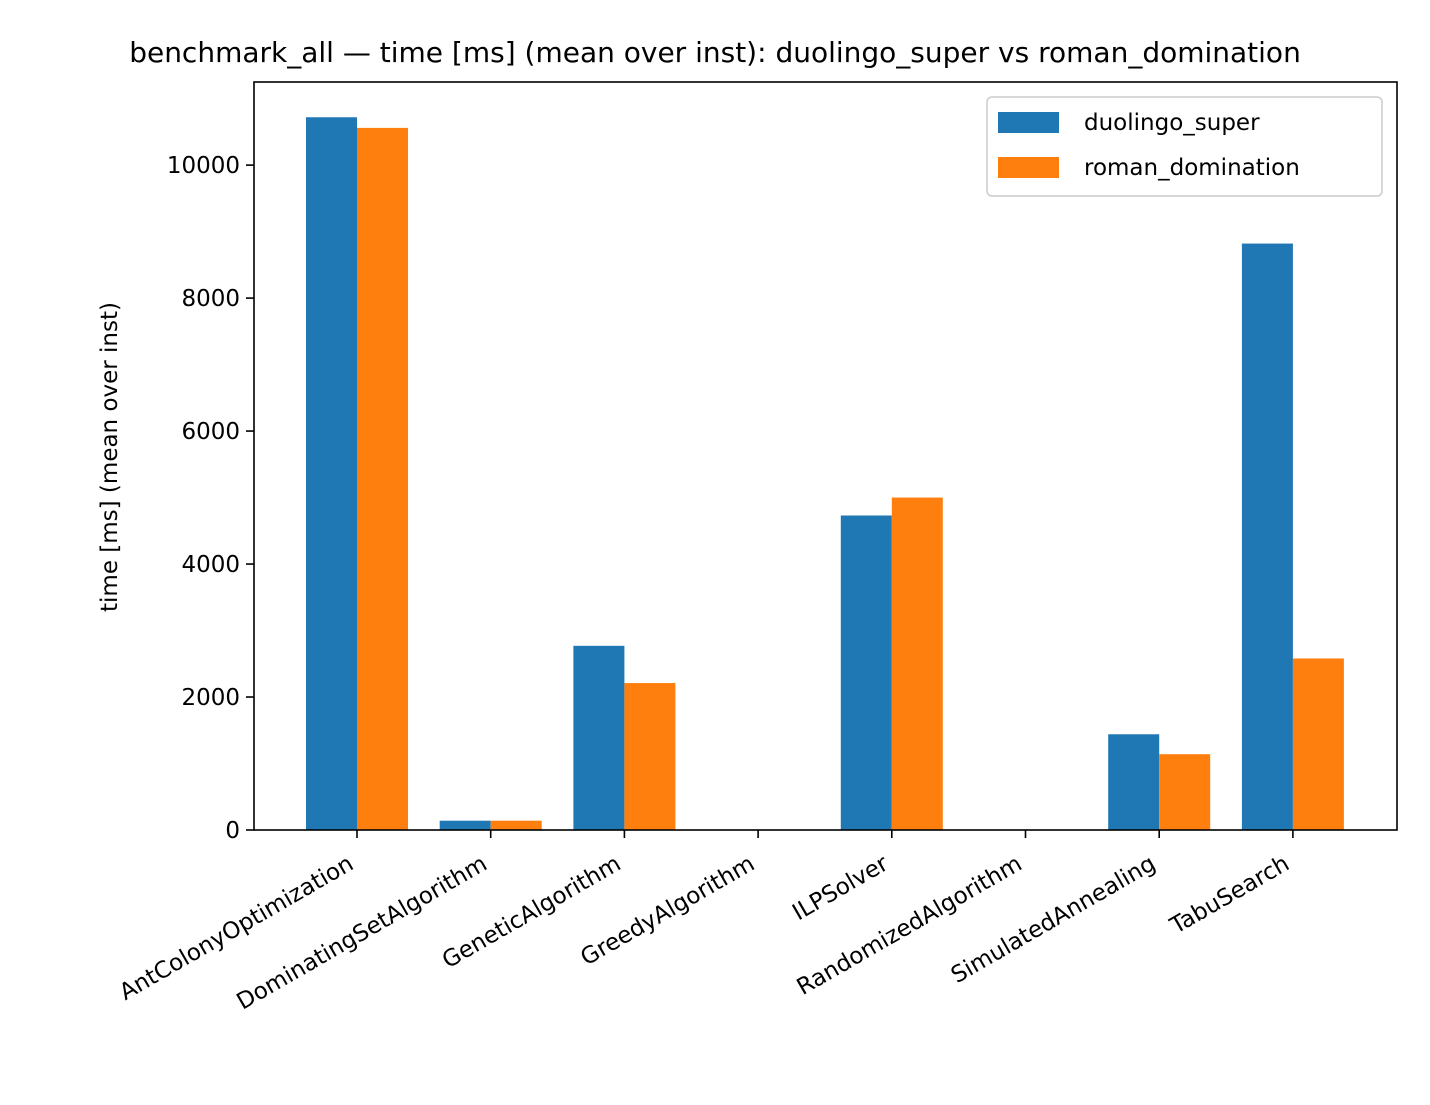 The height and width of the screenshot is (1105, 1430). Describe the element at coordinates (210, 565) in the screenshot. I see `y-tick-label: 4000` at that location.